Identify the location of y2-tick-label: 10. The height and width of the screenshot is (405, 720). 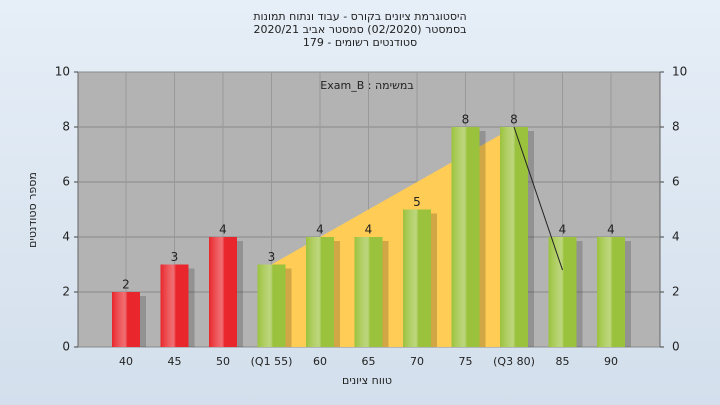
(679, 72).